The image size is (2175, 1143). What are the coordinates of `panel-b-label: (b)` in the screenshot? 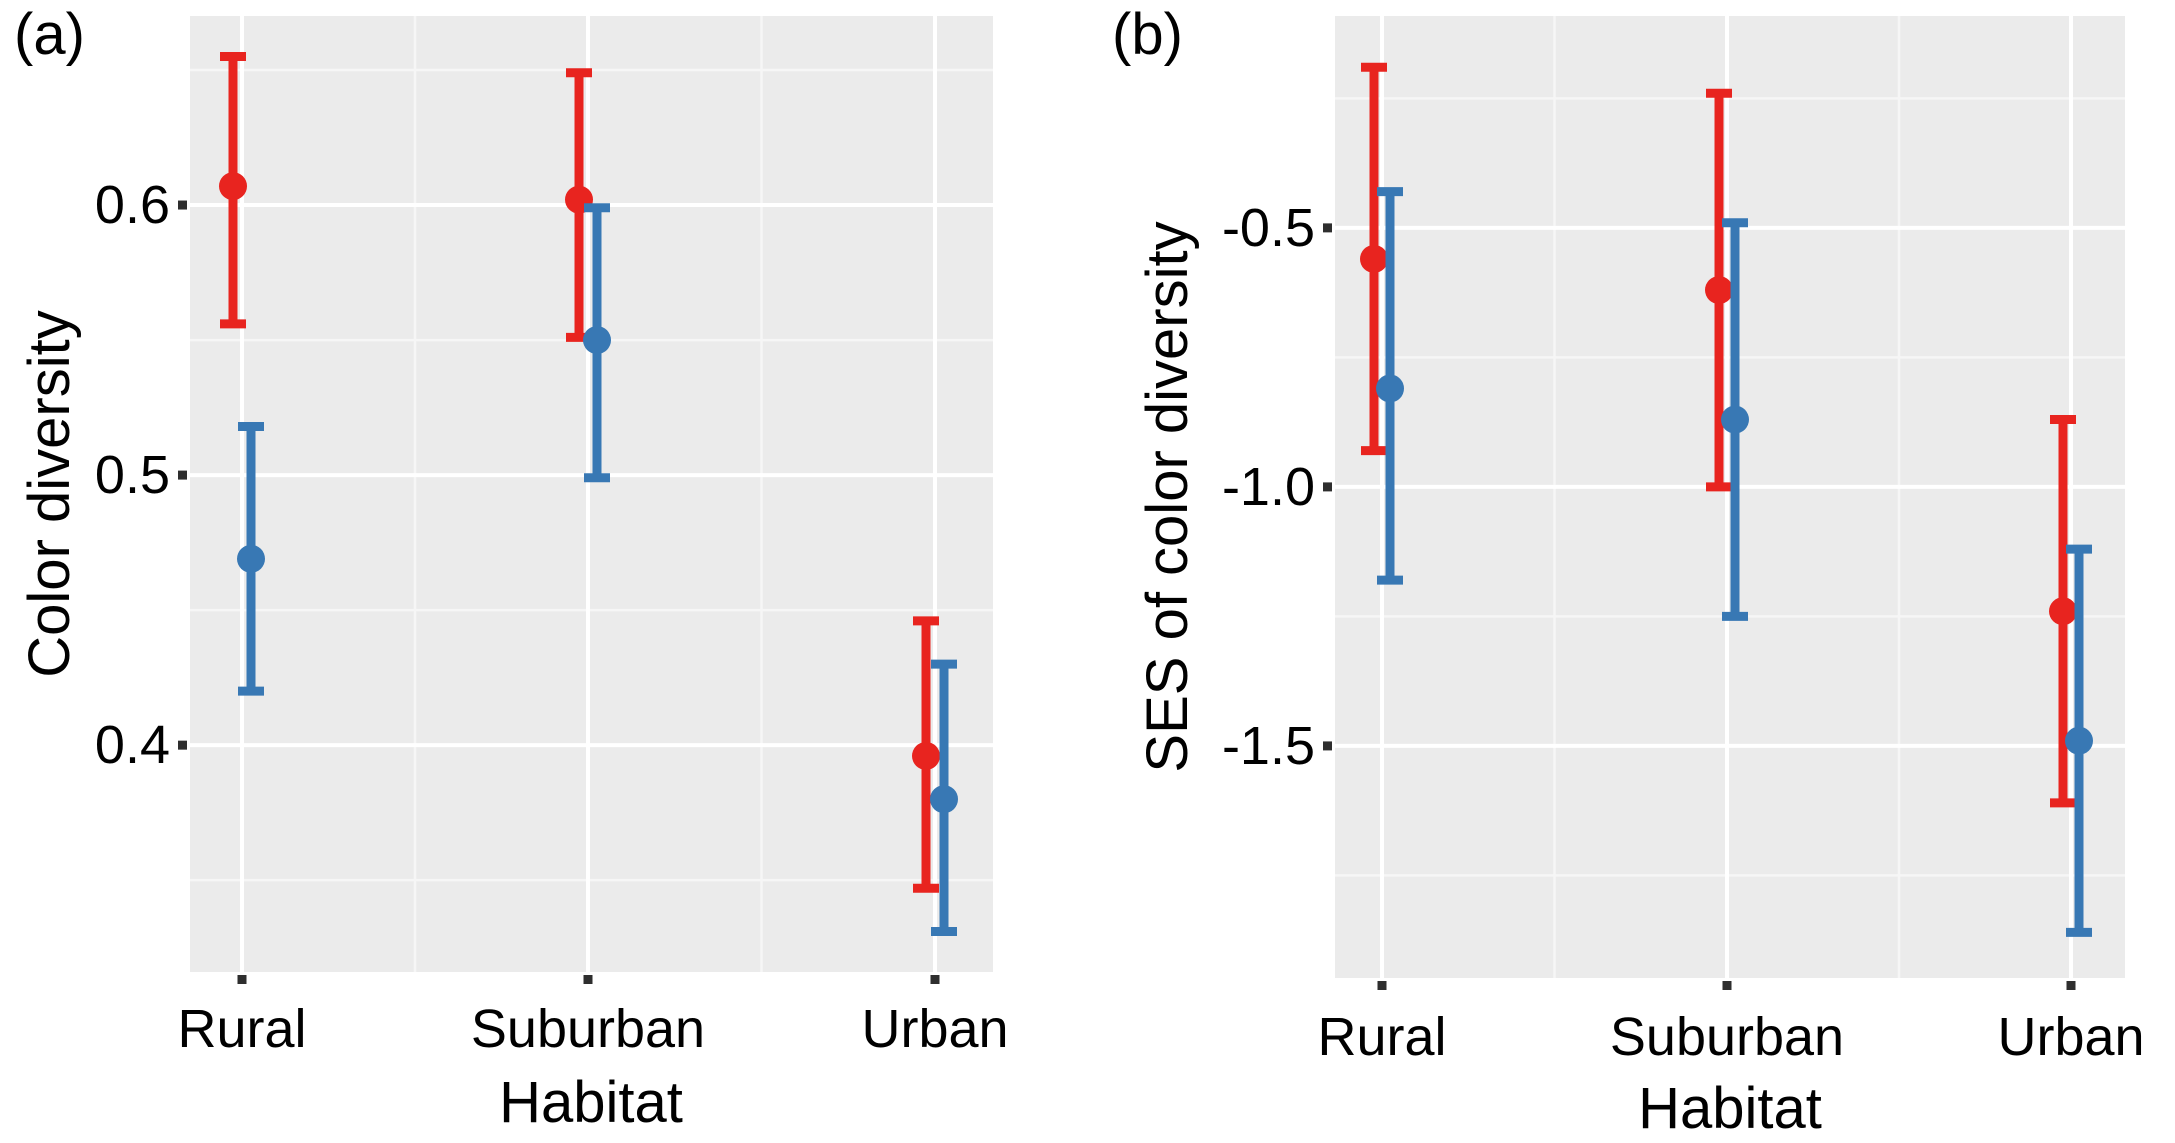 It's located at (1147, 34).